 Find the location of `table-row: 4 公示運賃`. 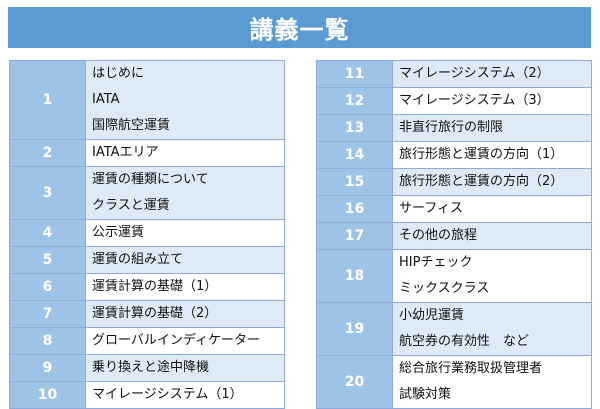

table-row: 4 公示運賃 is located at coordinates (147, 233).